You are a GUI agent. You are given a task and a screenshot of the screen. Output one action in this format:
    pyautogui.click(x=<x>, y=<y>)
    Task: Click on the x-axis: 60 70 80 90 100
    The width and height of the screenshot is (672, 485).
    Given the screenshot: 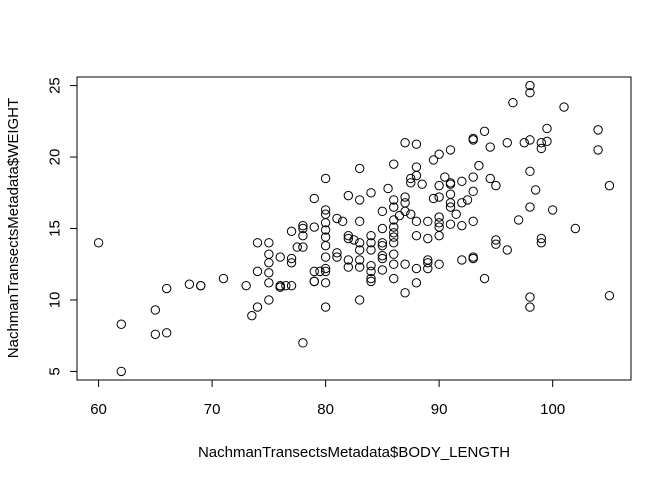 What is the action you would take?
    pyautogui.click(x=327, y=398)
    